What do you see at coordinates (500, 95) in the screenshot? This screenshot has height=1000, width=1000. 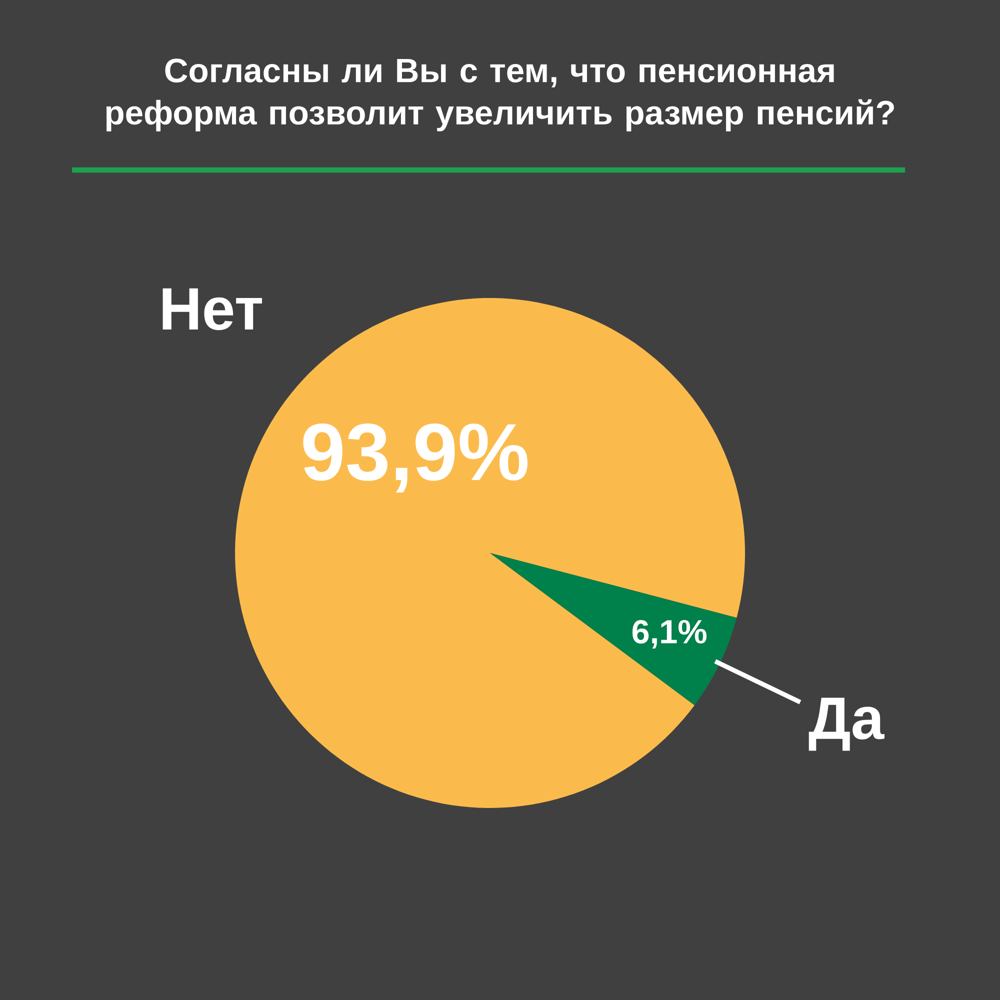 I see `chart-title: Согласны ли Вы с тем, что пенсионная реформа позволит увеличить размер пенсий?` at bounding box center [500, 95].